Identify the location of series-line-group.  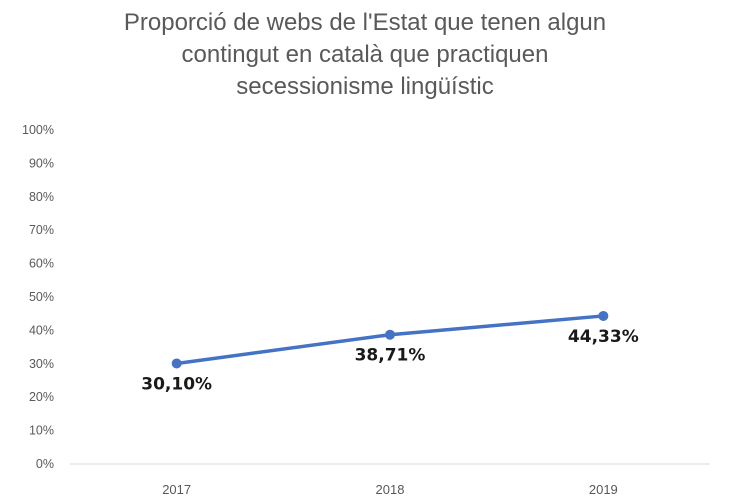
(390, 339).